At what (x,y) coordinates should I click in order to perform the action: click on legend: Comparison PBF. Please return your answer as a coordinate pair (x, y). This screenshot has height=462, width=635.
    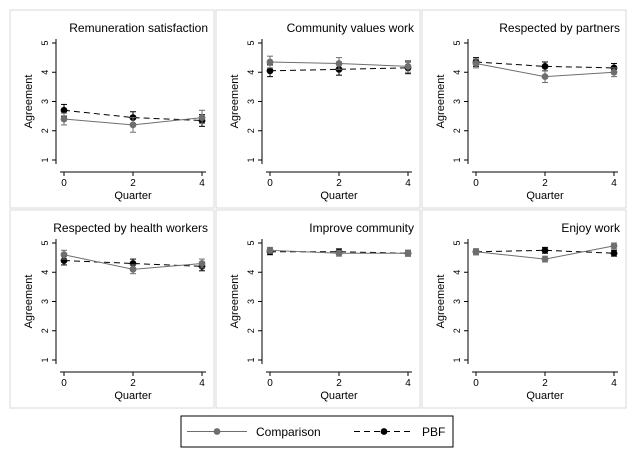
    Looking at the image, I should click on (317, 431).